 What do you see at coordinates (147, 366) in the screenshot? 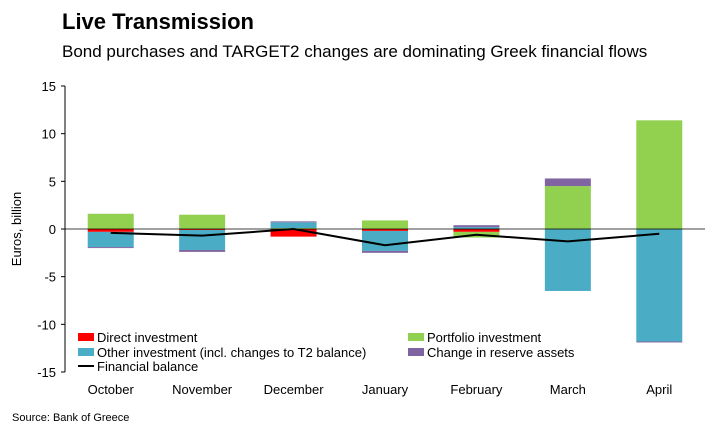
I see `legend-label: Financial balance` at bounding box center [147, 366].